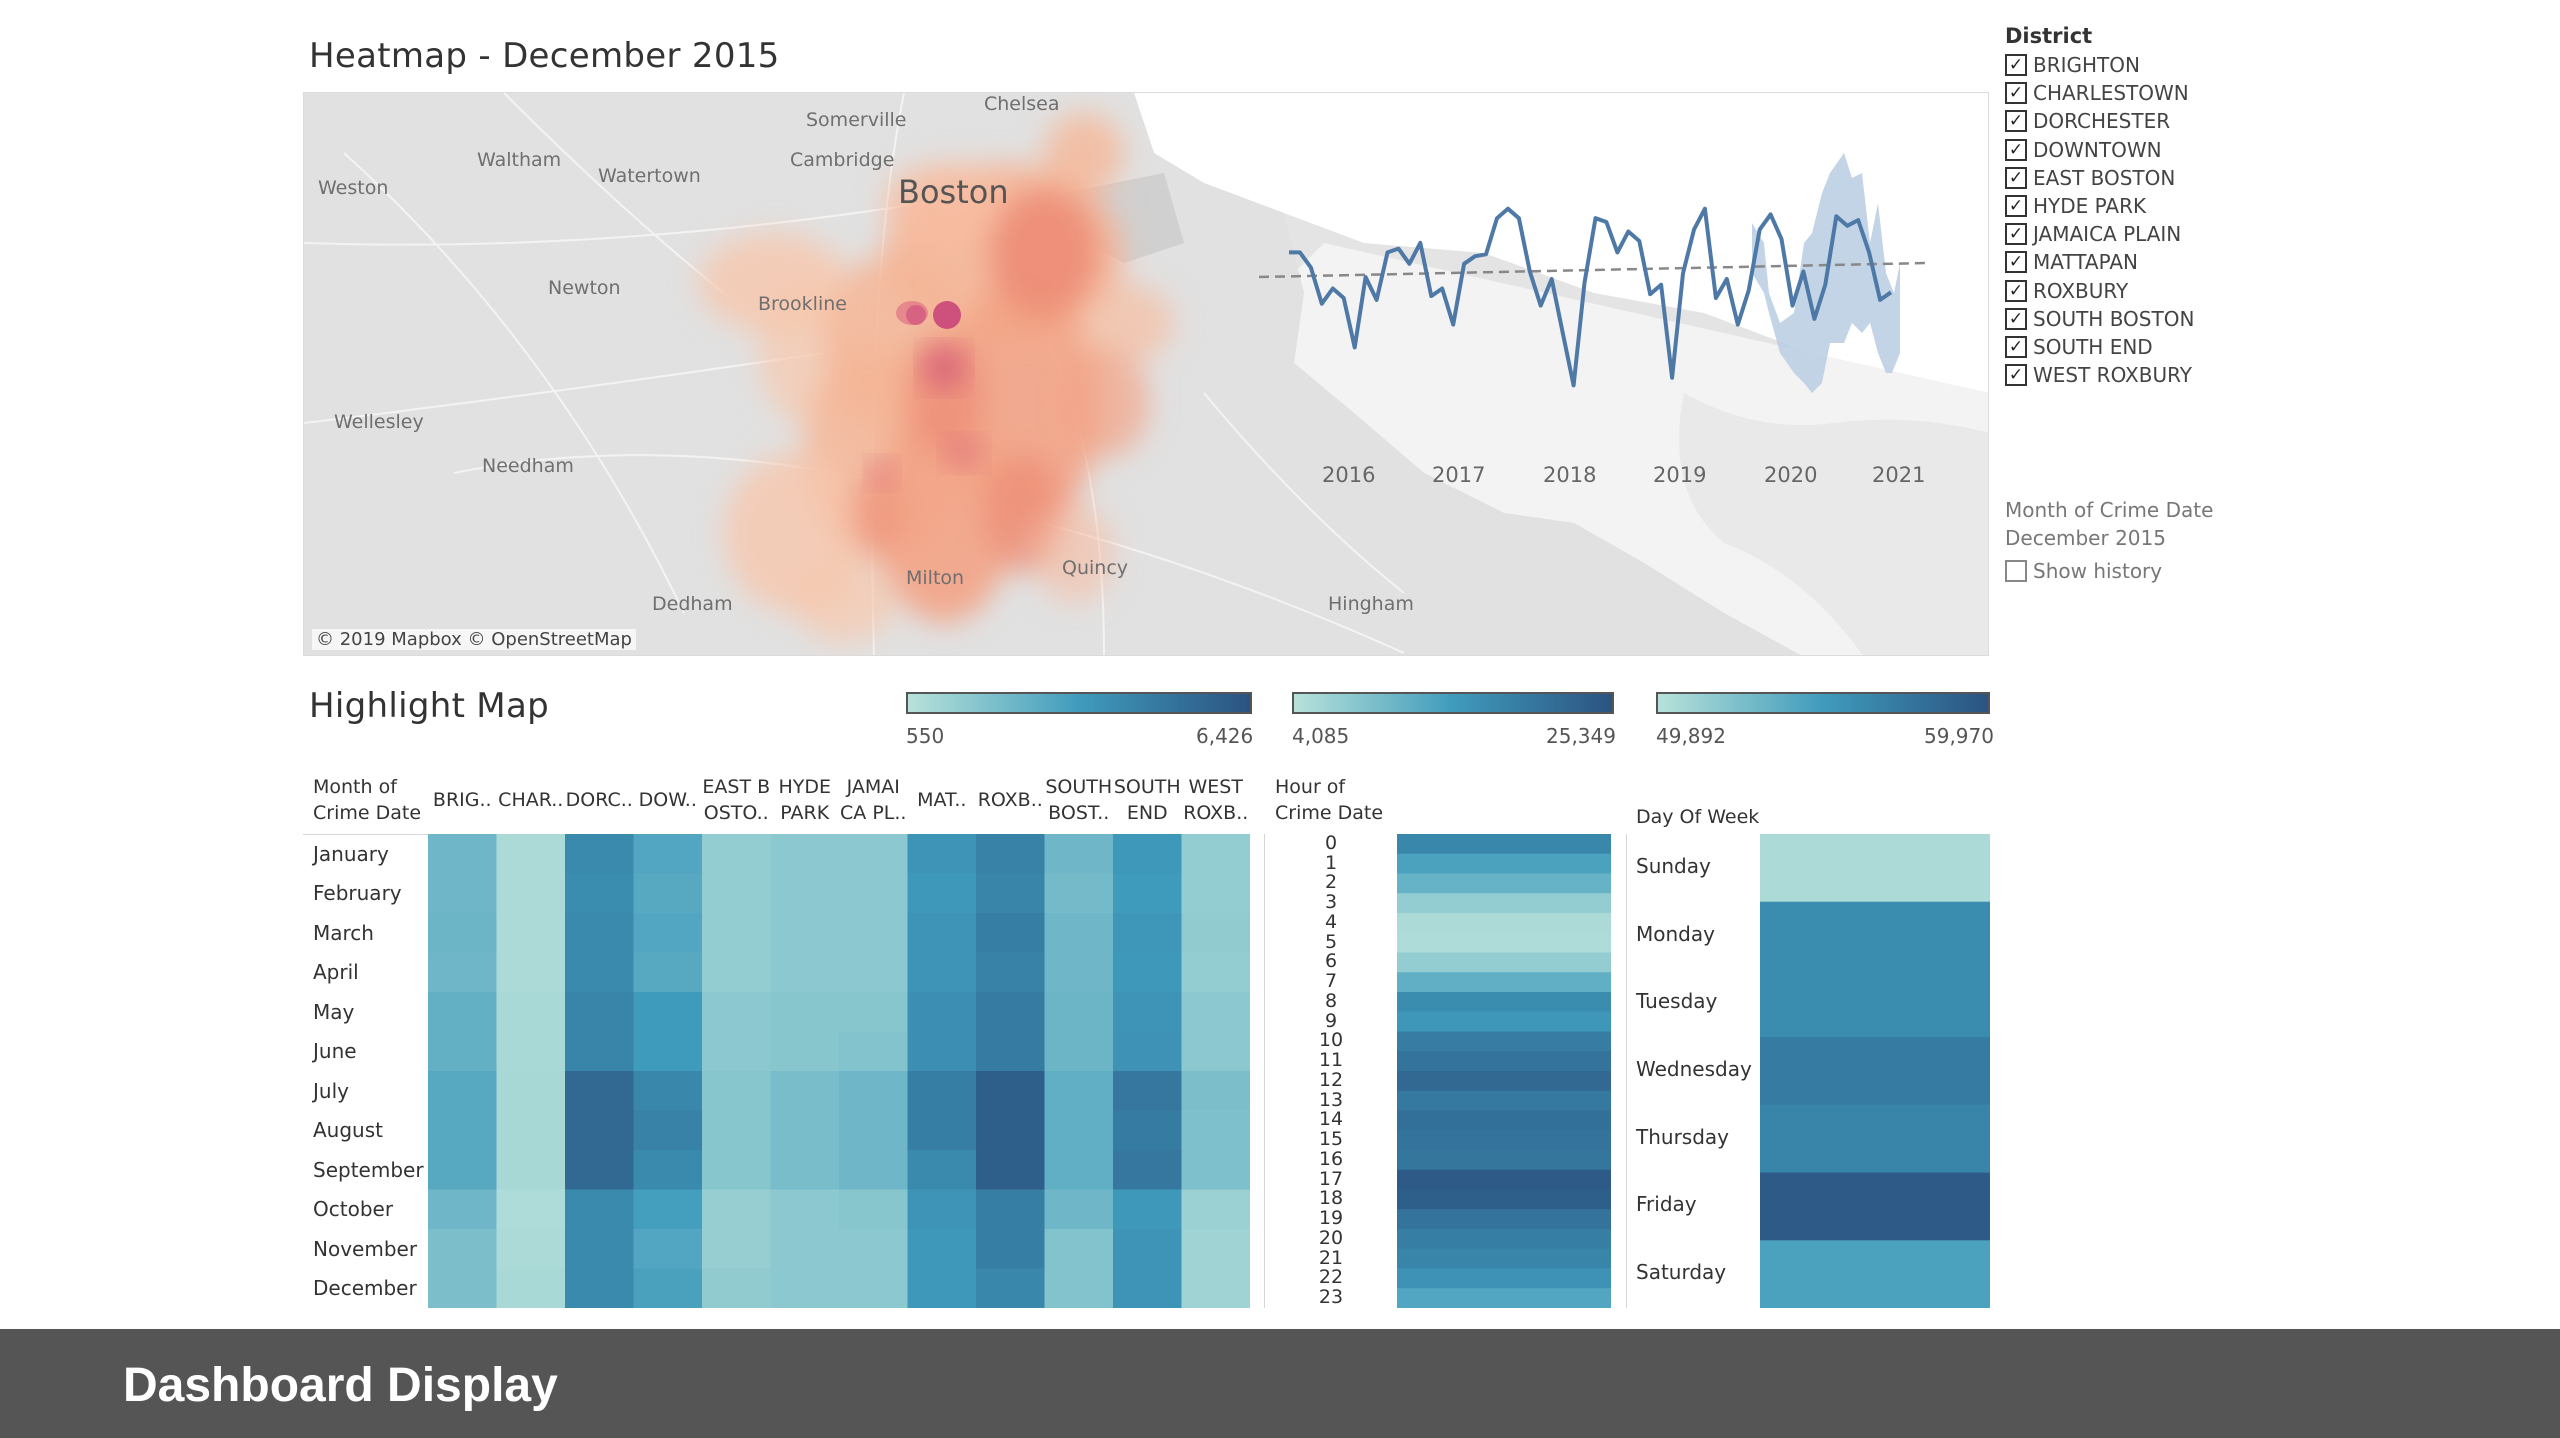  I want to click on hour-row-label: 20, so click(1331, 1237).